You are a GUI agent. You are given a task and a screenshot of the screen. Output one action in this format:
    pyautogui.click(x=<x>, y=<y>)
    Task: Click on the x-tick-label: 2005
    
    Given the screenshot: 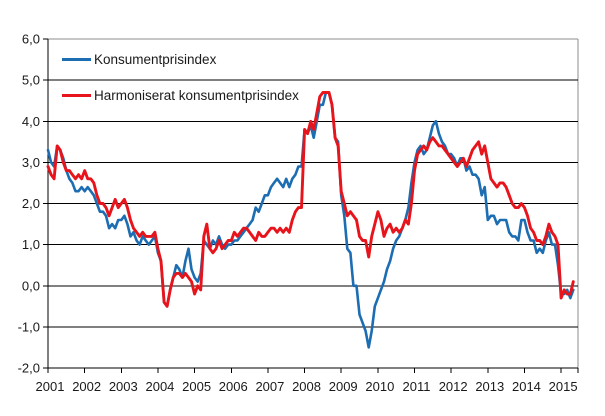 What is the action you would take?
    pyautogui.click(x=196, y=386)
    